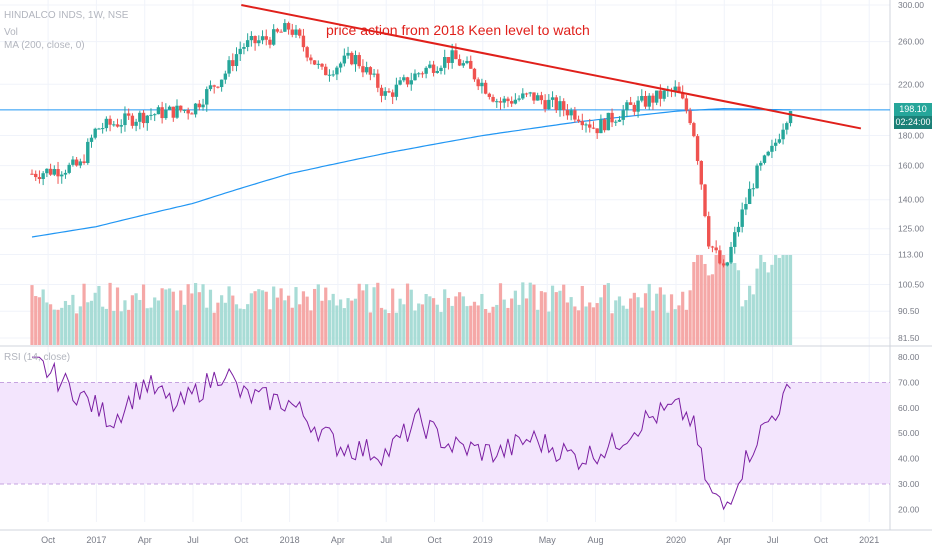 Image resolution: width=932 pixels, height=550 pixels. I want to click on volume-legend: Vol, so click(11, 32).